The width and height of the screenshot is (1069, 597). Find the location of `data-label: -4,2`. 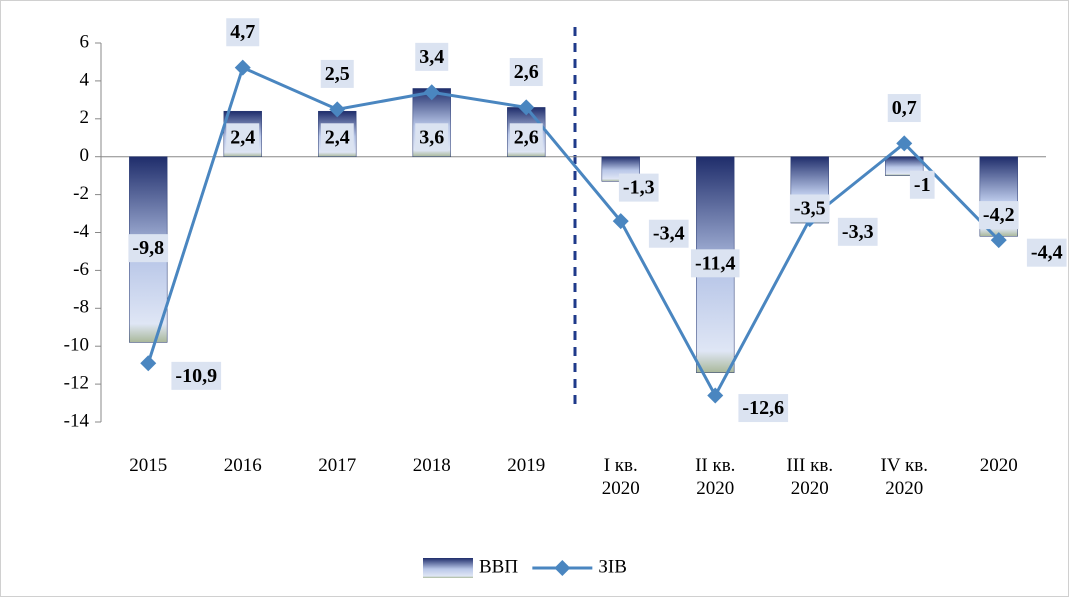

data-label: -4,2 is located at coordinates (999, 215).